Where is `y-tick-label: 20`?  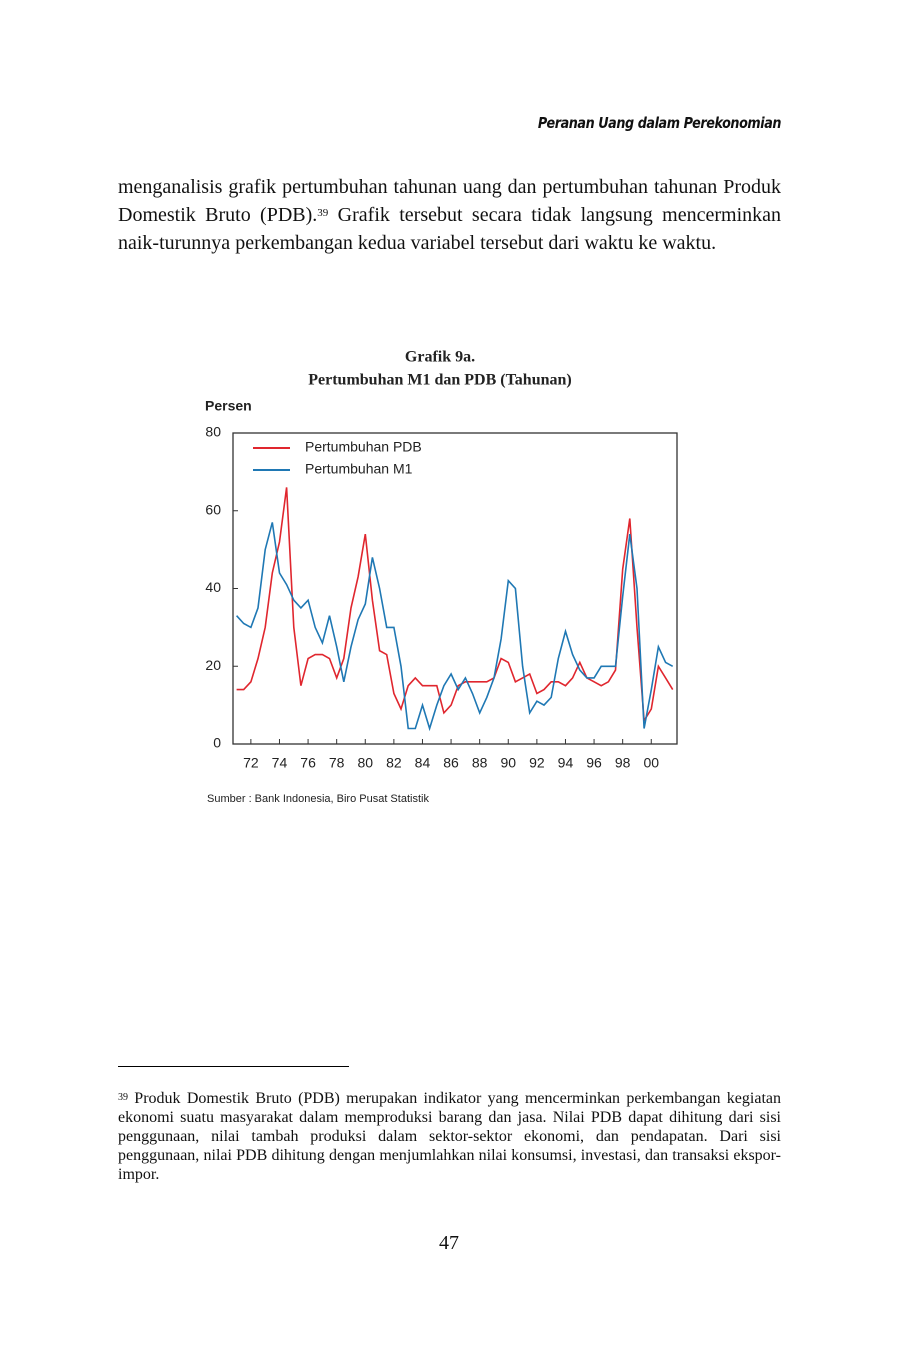 y-tick-label: 20 is located at coordinates (213, 665).